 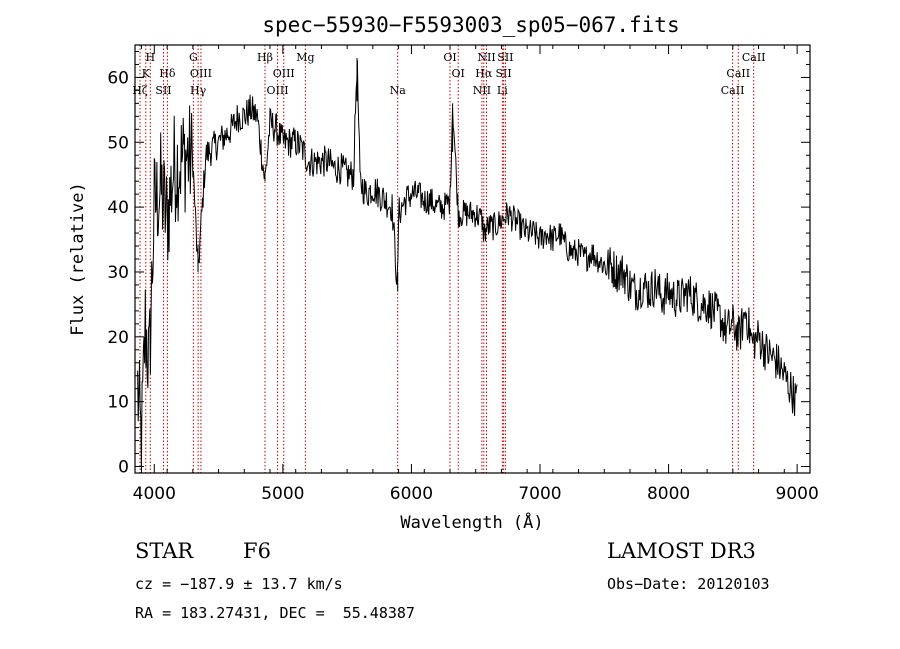 I want to click on line-label: Hδ, so click(x=167, y=73).